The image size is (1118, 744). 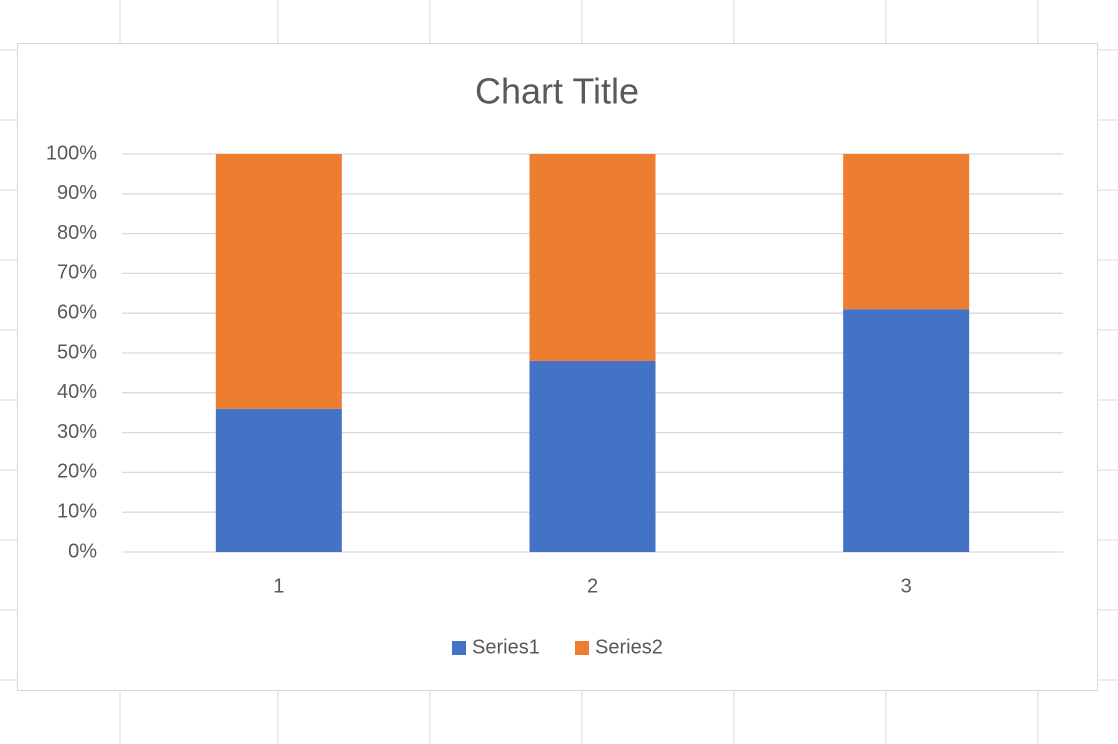 I want to click on y-tick-label: 40%, so click(x=77, y=392).